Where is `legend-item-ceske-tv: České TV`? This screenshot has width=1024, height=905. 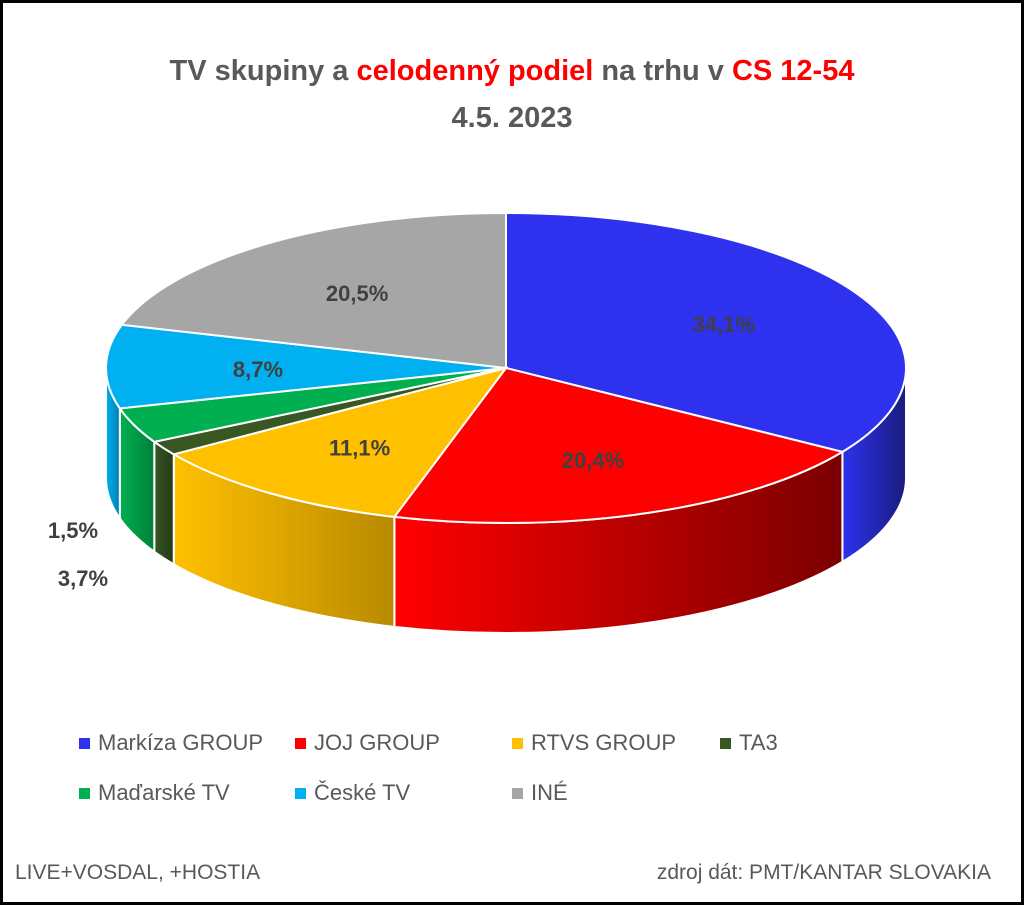
legend-item-ceske-tv: České TV is located at coordinates (352, 793).